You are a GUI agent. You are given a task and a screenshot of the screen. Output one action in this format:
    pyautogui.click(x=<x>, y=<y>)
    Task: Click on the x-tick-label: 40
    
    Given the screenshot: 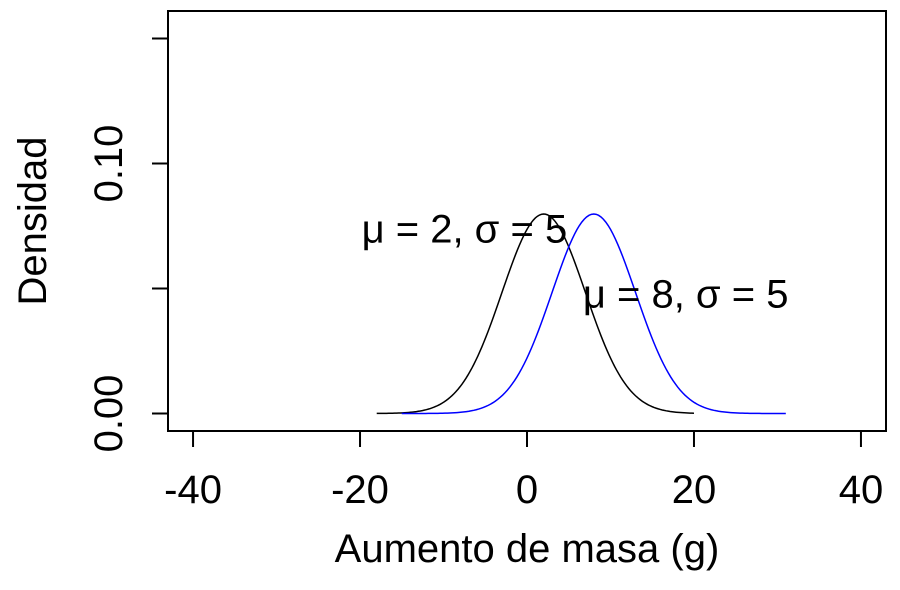 What is the action you would take?
    pyautogui.click(x=861, y=490)
    